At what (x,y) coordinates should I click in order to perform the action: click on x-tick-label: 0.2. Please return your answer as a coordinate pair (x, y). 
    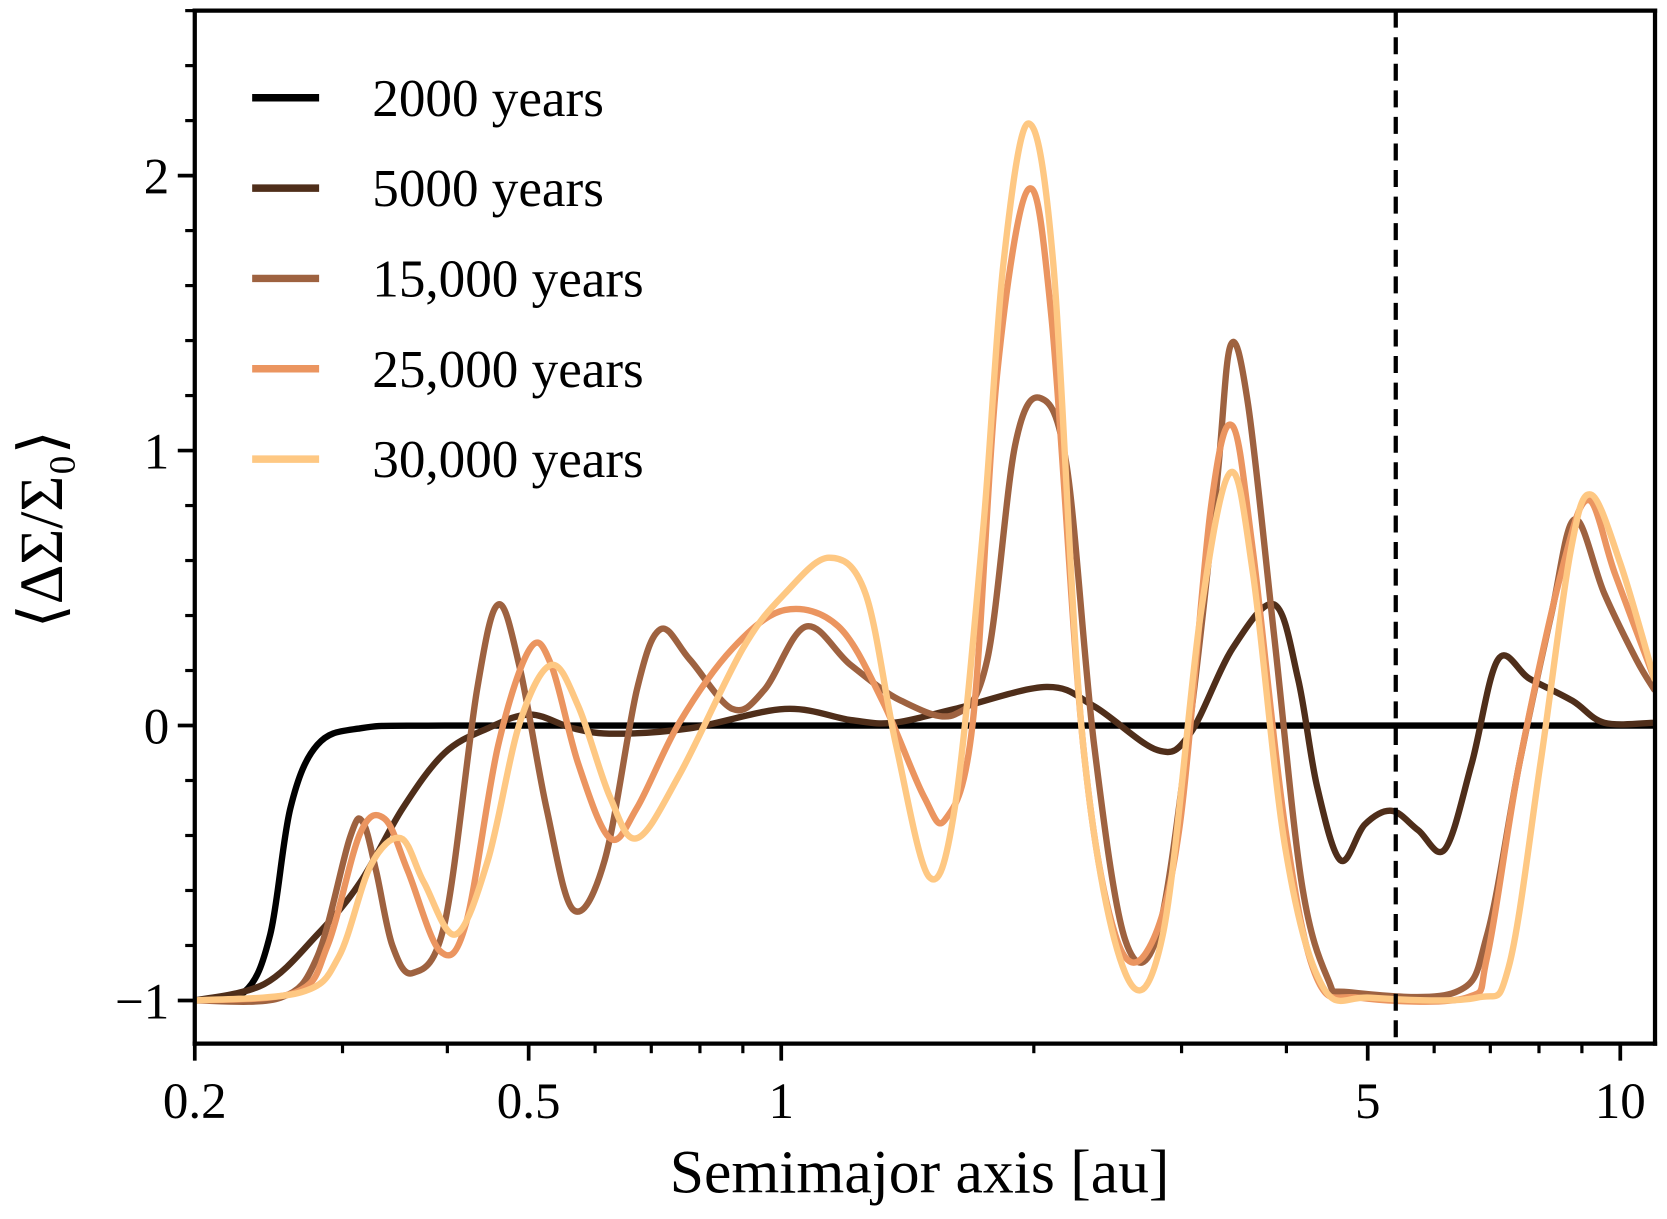
    Looking at the image, I should click on (195, 1102).